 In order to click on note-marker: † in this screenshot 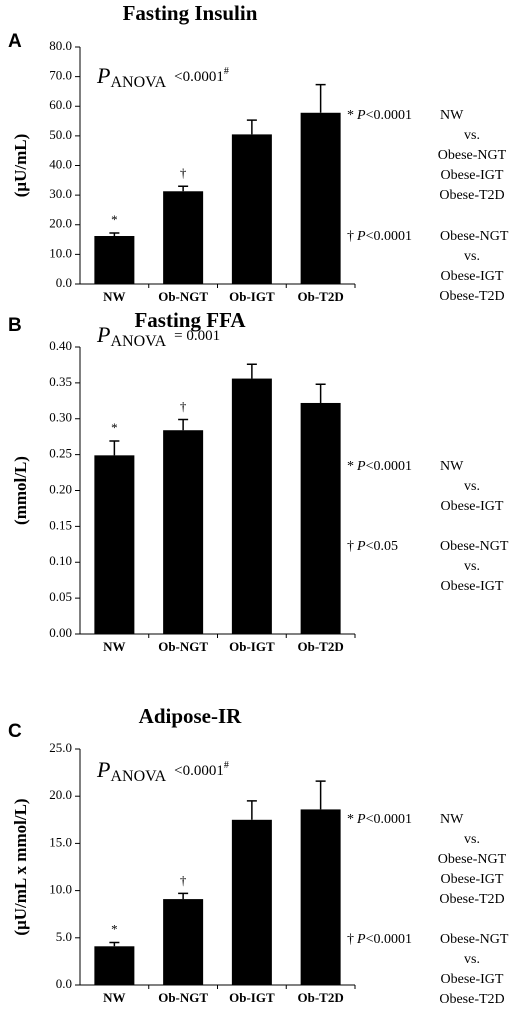, I will do `click(350, 939)`.